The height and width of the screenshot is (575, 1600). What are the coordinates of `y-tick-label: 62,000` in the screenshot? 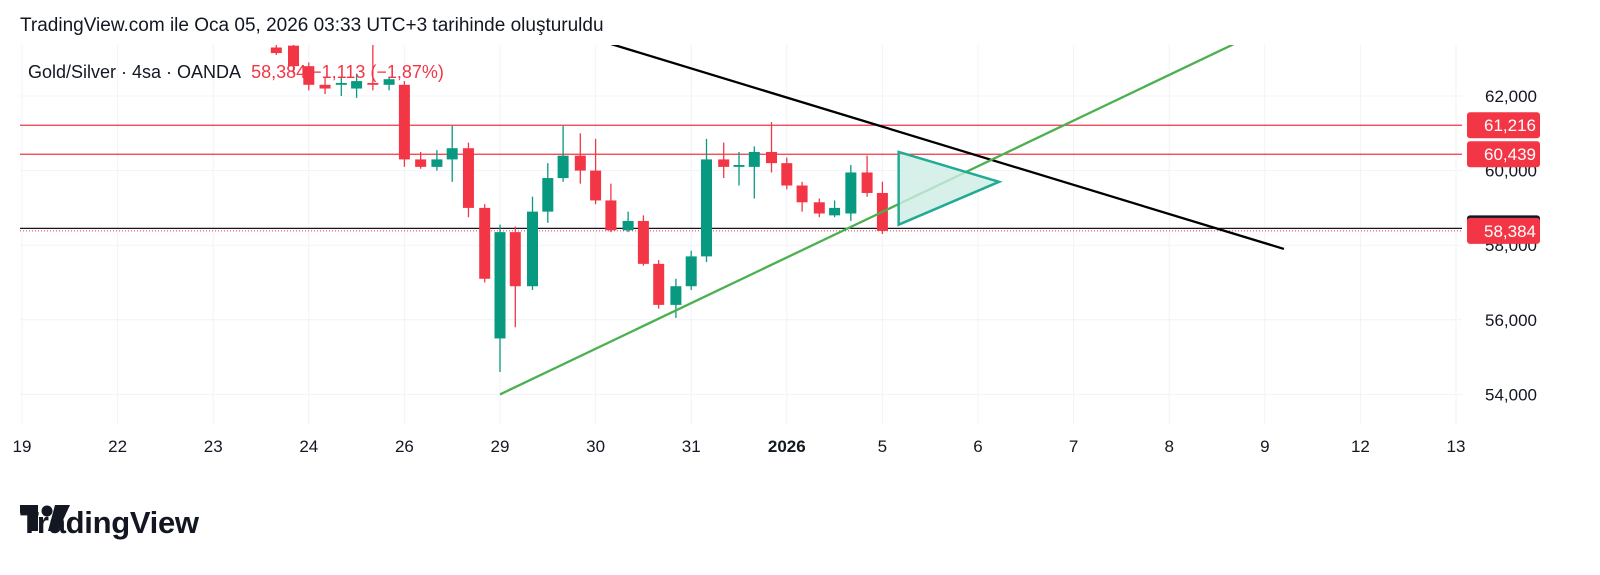 It's located at (1511, 96).